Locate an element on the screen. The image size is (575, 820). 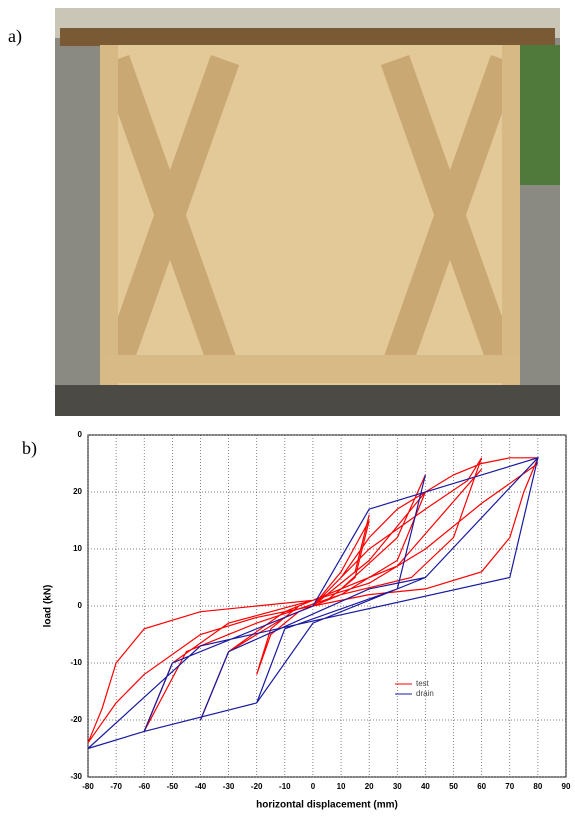
sill is located at coordinates (310, 369).